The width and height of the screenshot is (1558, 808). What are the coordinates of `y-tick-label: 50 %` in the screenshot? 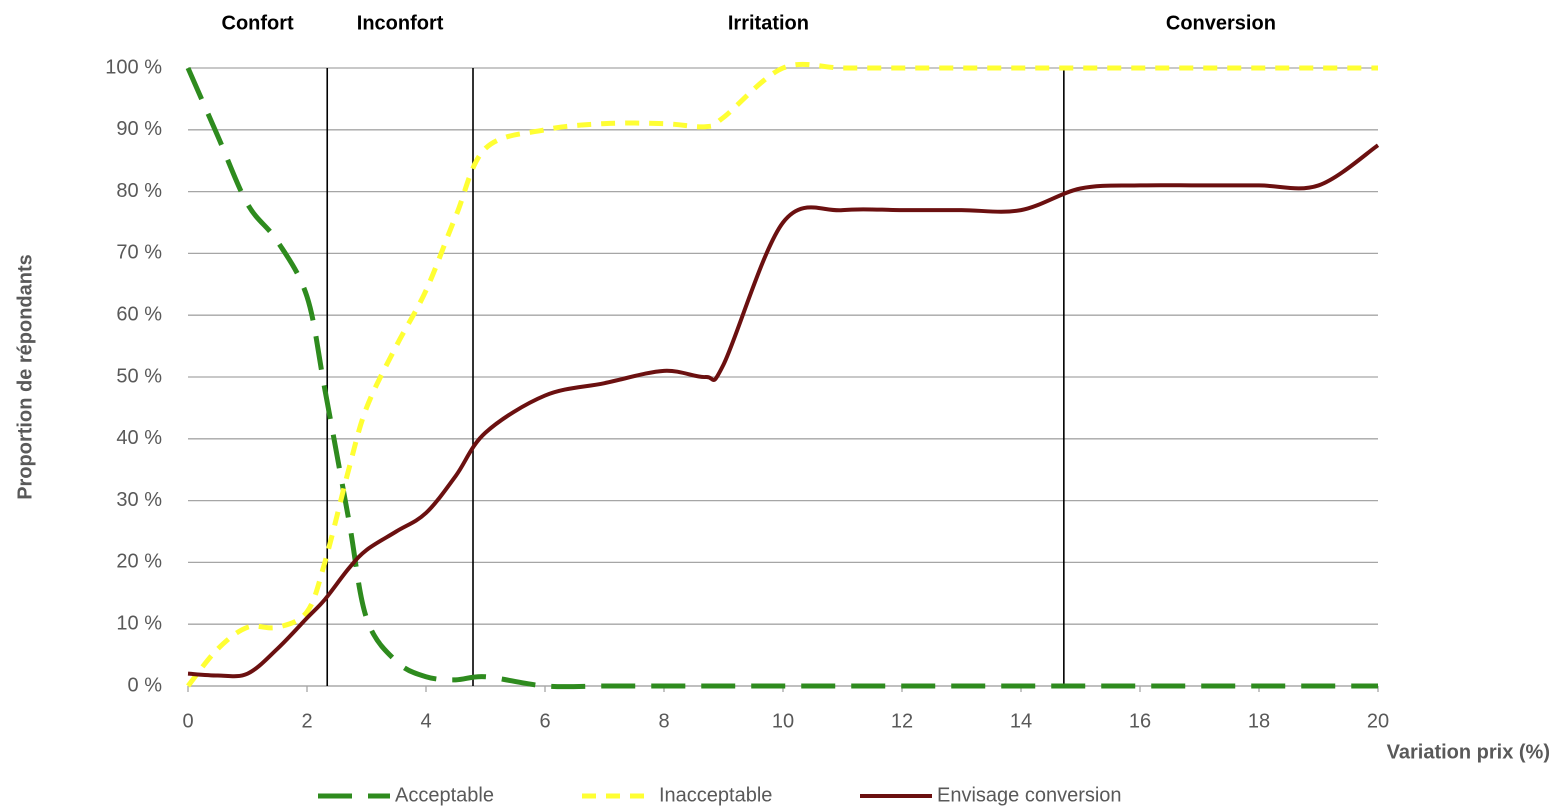 It's located at (139, 376).